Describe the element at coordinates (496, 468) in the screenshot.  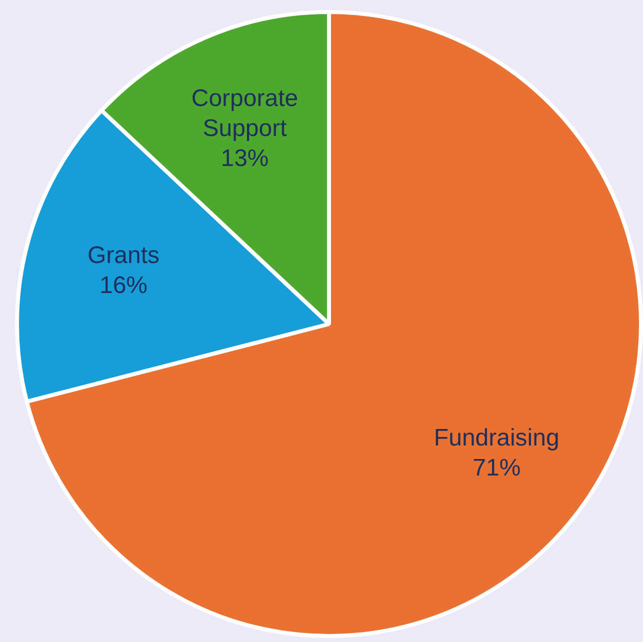
I see `data-label: 71%` at that location.